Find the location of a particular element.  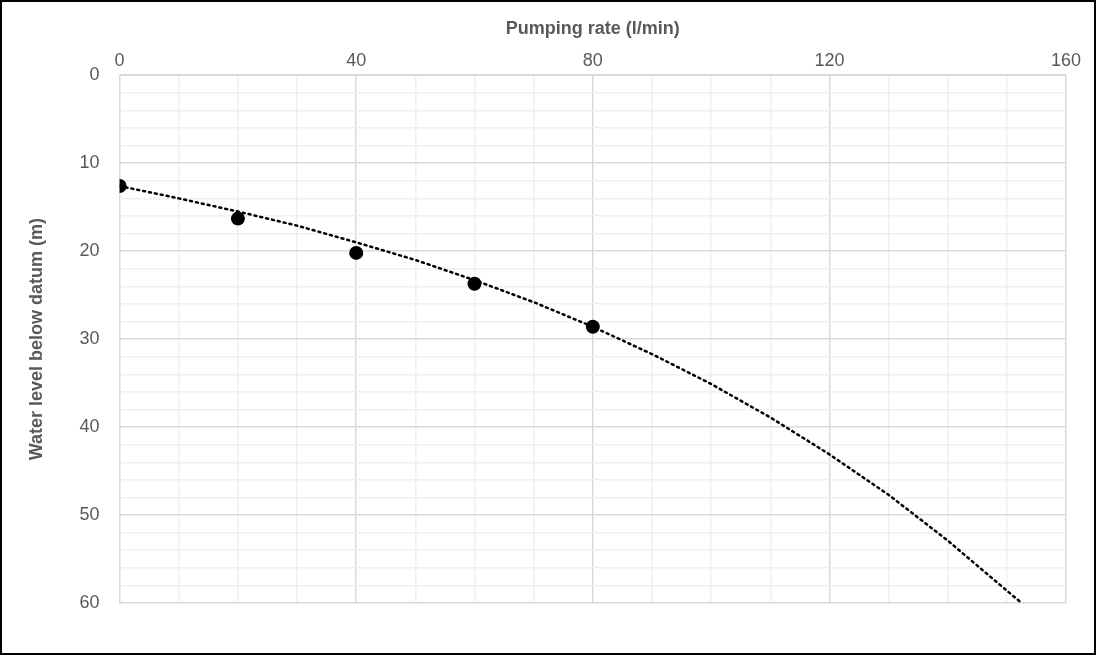

x-tick-label: 0 is located at coordinates (119, 60).